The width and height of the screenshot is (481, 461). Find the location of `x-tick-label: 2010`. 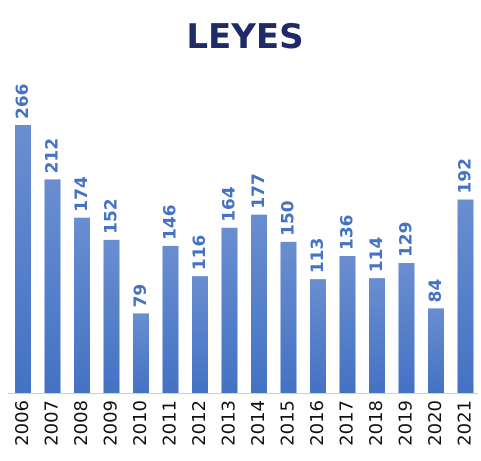

x-tick-label: 2010 is located at coordinates (140, 423).